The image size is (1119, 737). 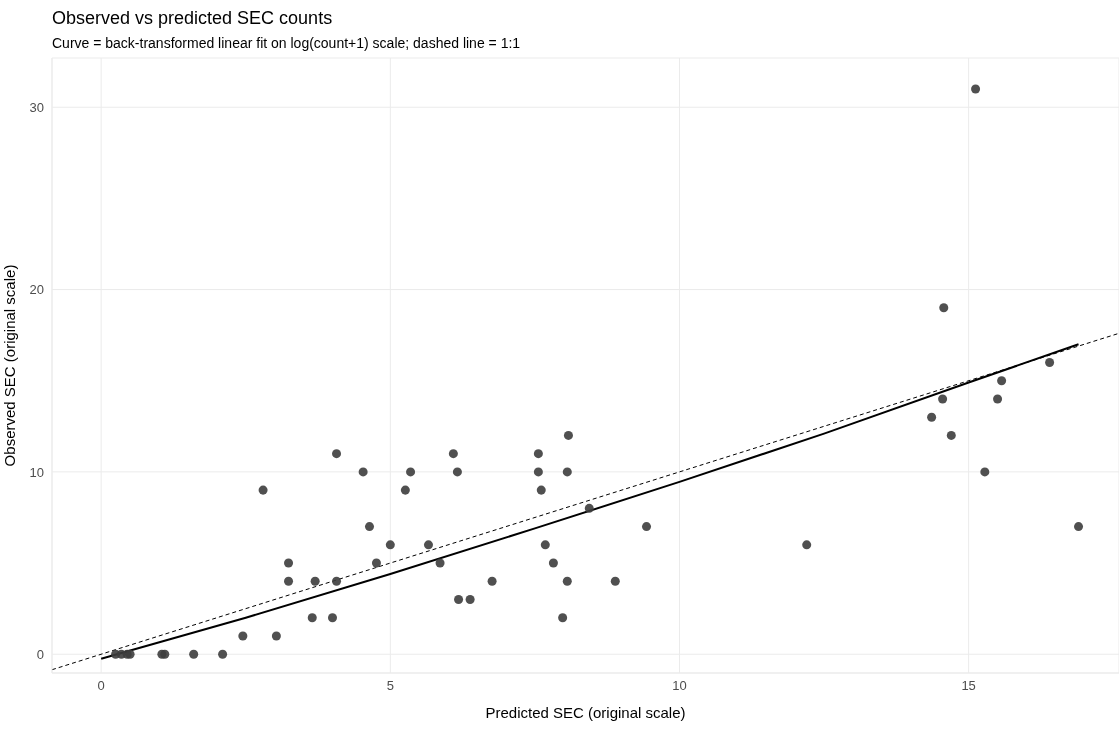 I want to click on y-tick-label: 20, so click(x=36, y=290).